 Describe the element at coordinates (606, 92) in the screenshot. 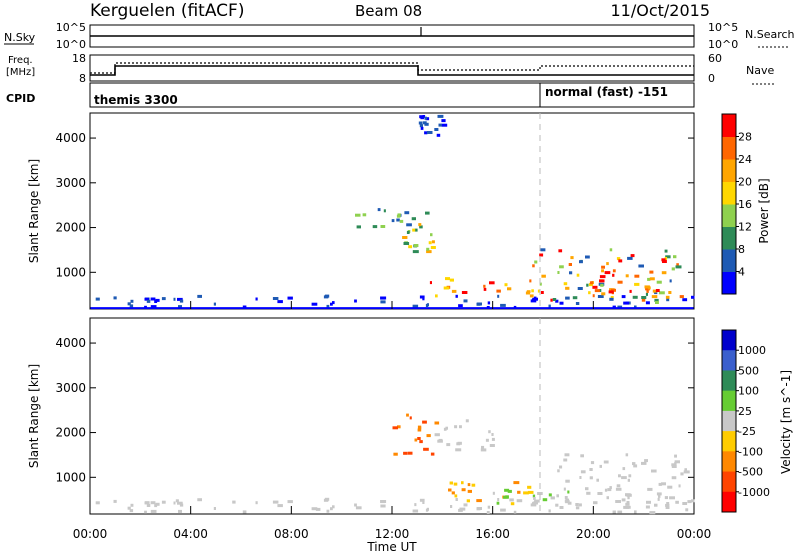

I see `cpid-mode-2: normal (fast) -151` at that location.